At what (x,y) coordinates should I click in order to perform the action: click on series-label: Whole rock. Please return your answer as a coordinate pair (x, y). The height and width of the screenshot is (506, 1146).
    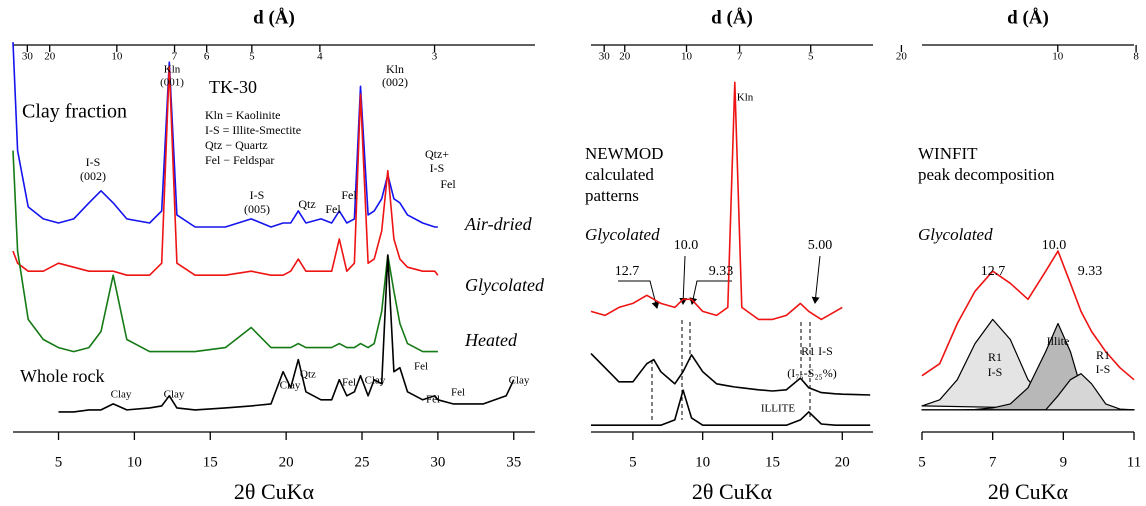
    Looking at the image, I should click on (62, 376).